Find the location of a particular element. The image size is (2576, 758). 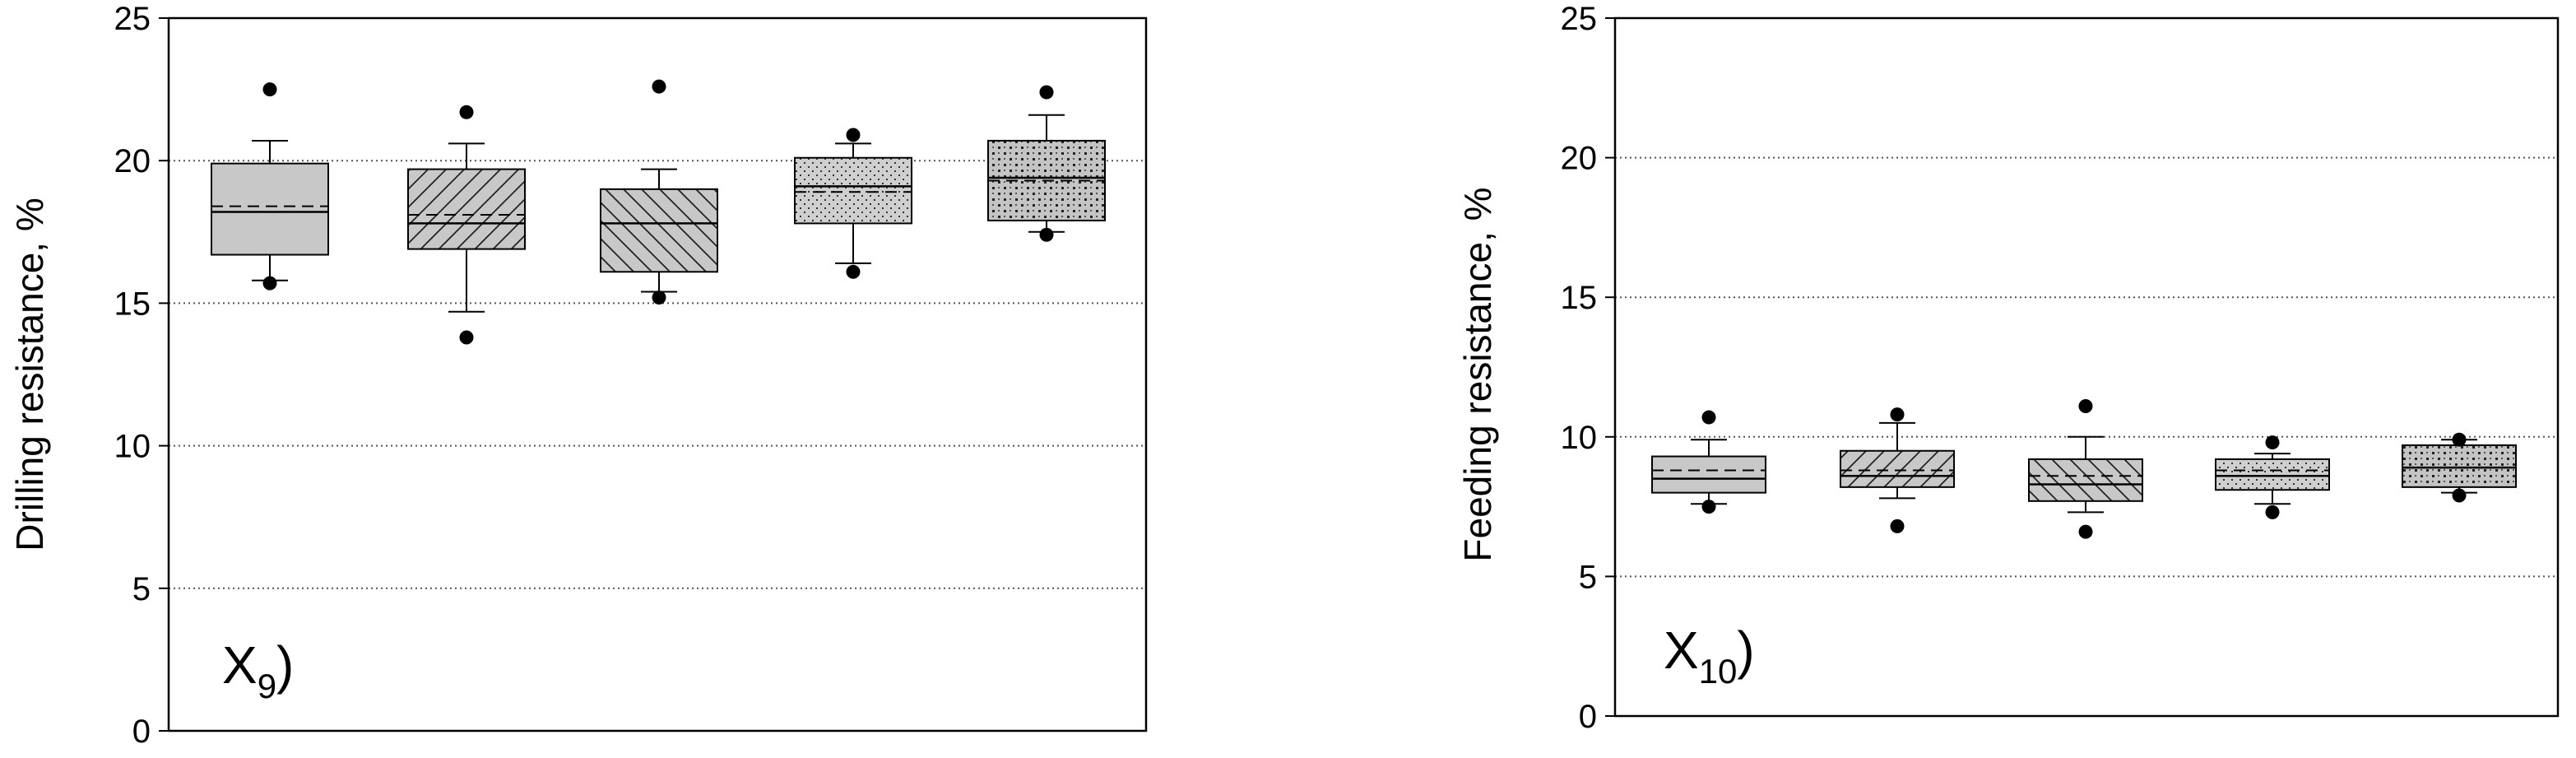

panel-label-subscript: 9 is located at coordinates (267, 686).